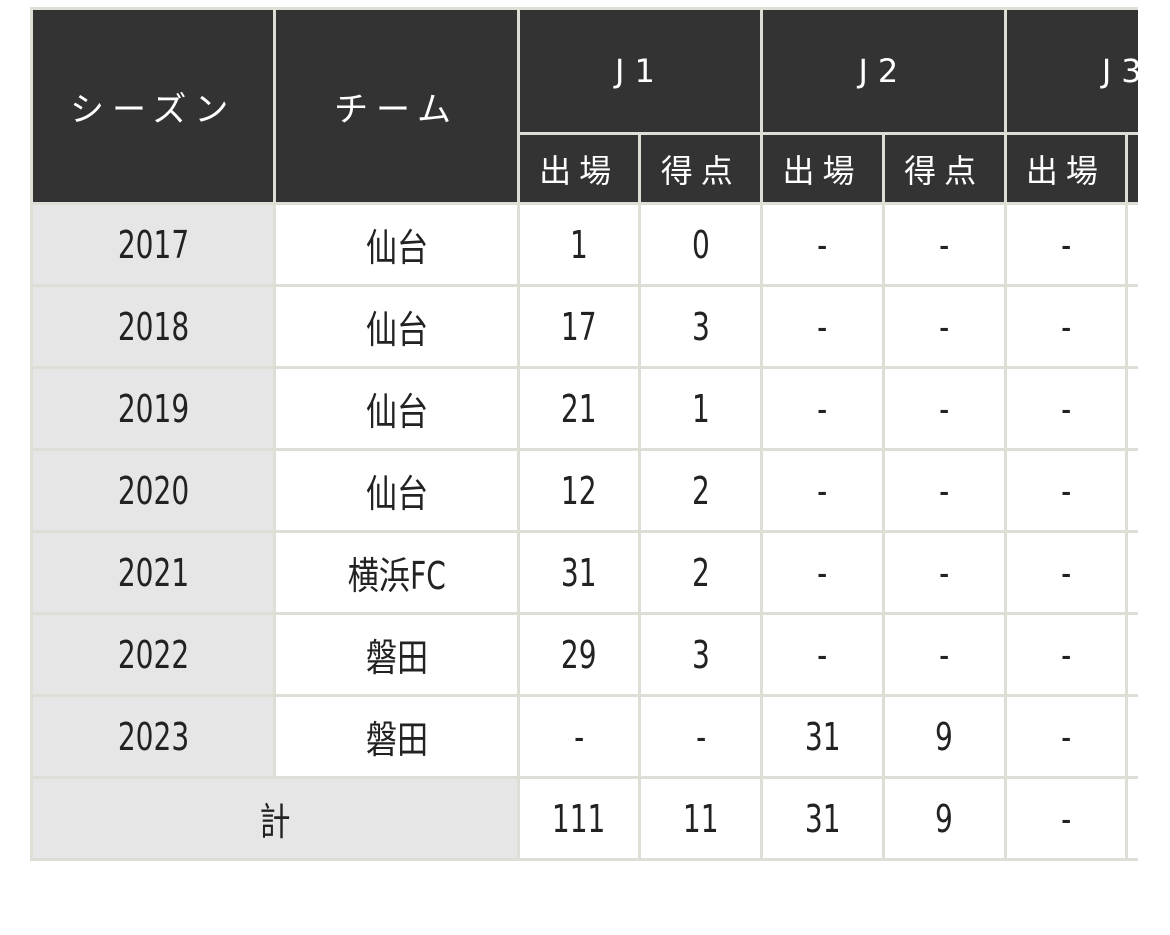 This screenshot has height=935, width=1170. I want to click on header-season: シーズン, so click(153, 106).